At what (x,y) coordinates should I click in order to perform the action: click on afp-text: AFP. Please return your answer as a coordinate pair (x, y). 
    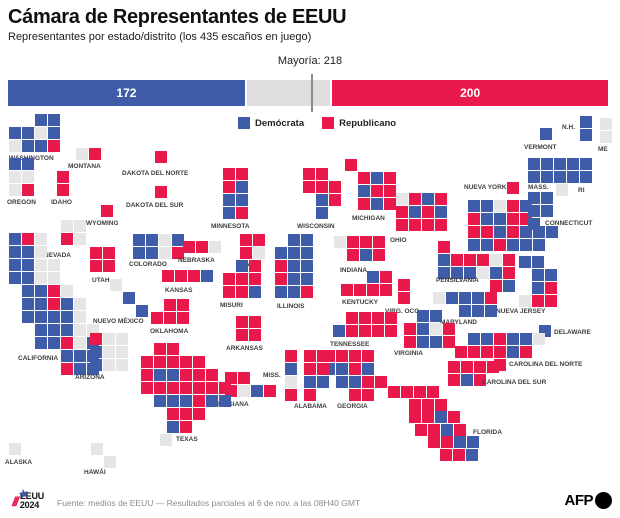
    Looking at the image, I should click on (579, 500).